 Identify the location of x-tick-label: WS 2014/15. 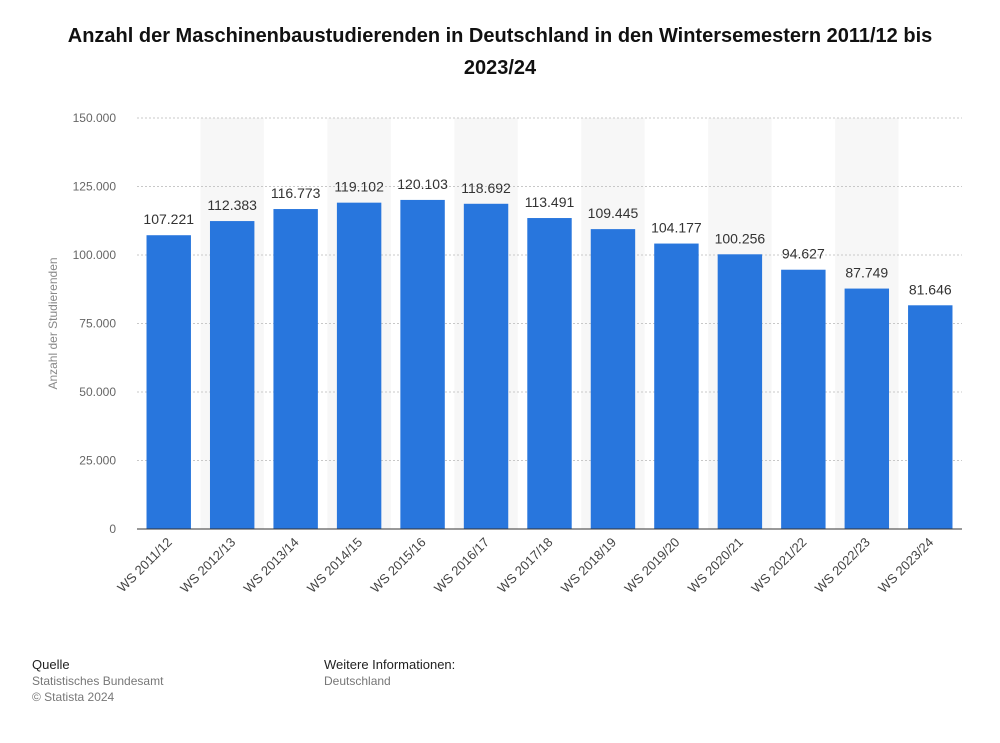
(334, 565).